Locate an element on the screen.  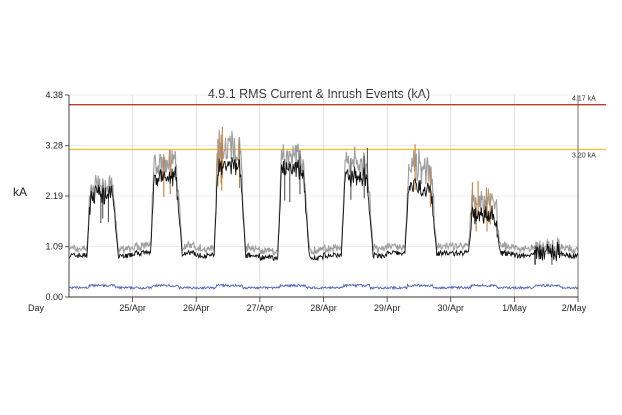
y-tick-label: 2.19 is located at coordinates (54, 196).